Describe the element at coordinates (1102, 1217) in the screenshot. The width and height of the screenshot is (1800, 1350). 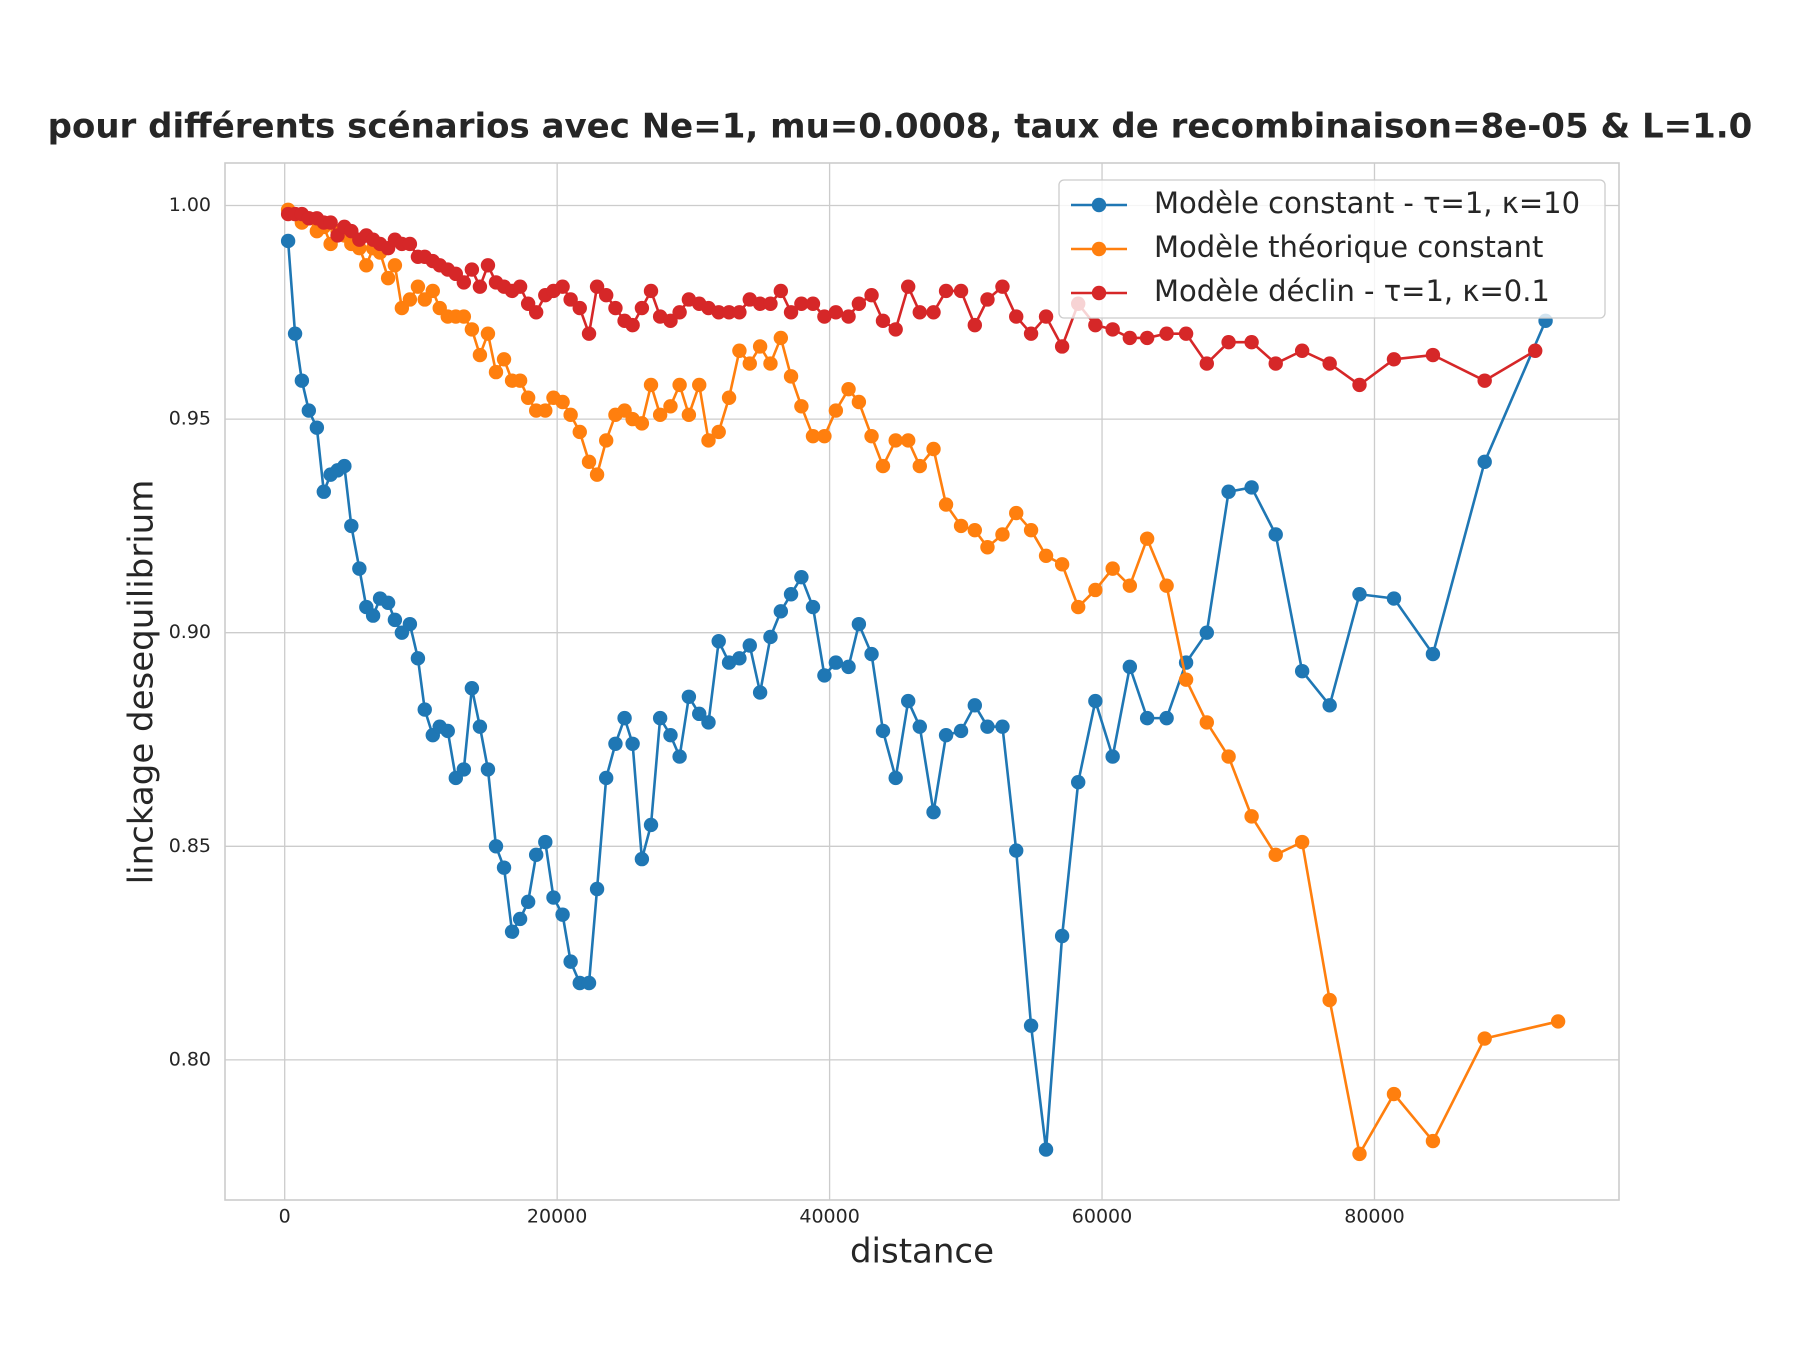
I see `x-tick-label: 60000` at that location.